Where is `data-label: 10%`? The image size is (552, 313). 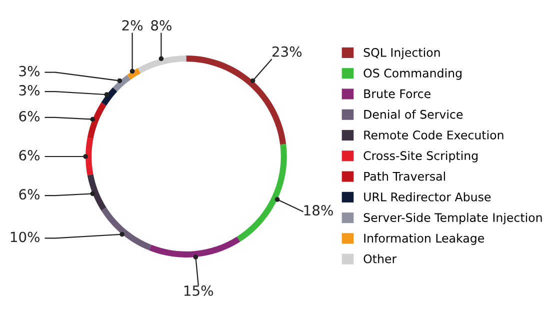 data-label: 10% is located at coordinates (25, 237).